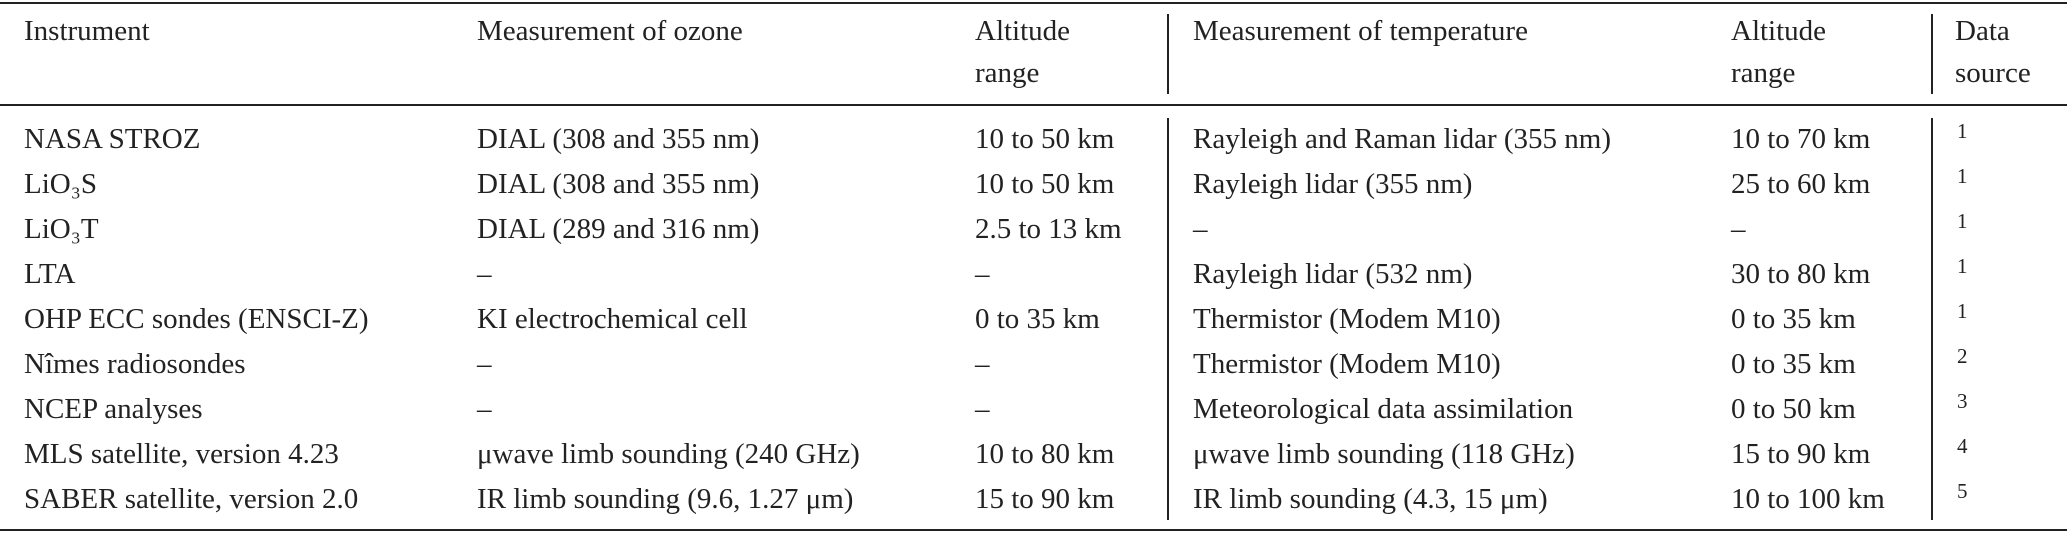 This screenshot has width=2067, height=533. I want to click on header-cell: Measurement of ozone, so click(610, 31).